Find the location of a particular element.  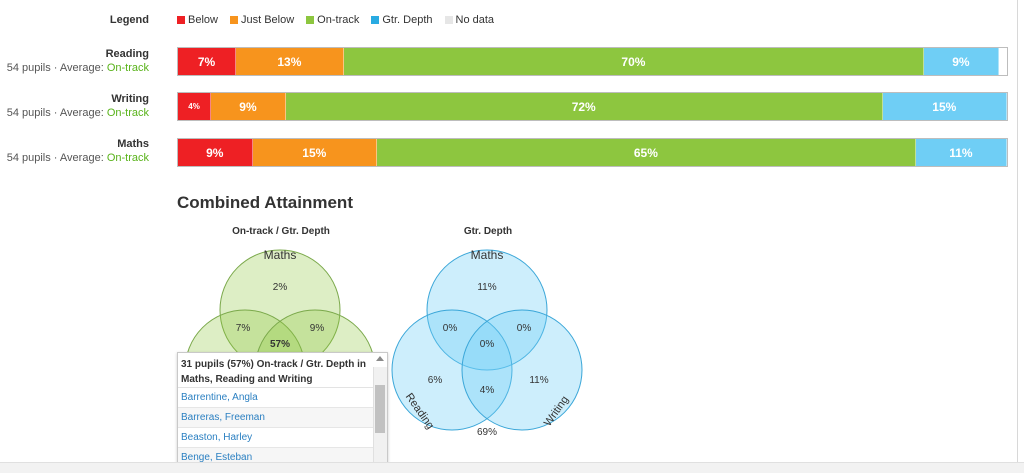

bar-segment-below: 9% is located at coordinates (215, 152).